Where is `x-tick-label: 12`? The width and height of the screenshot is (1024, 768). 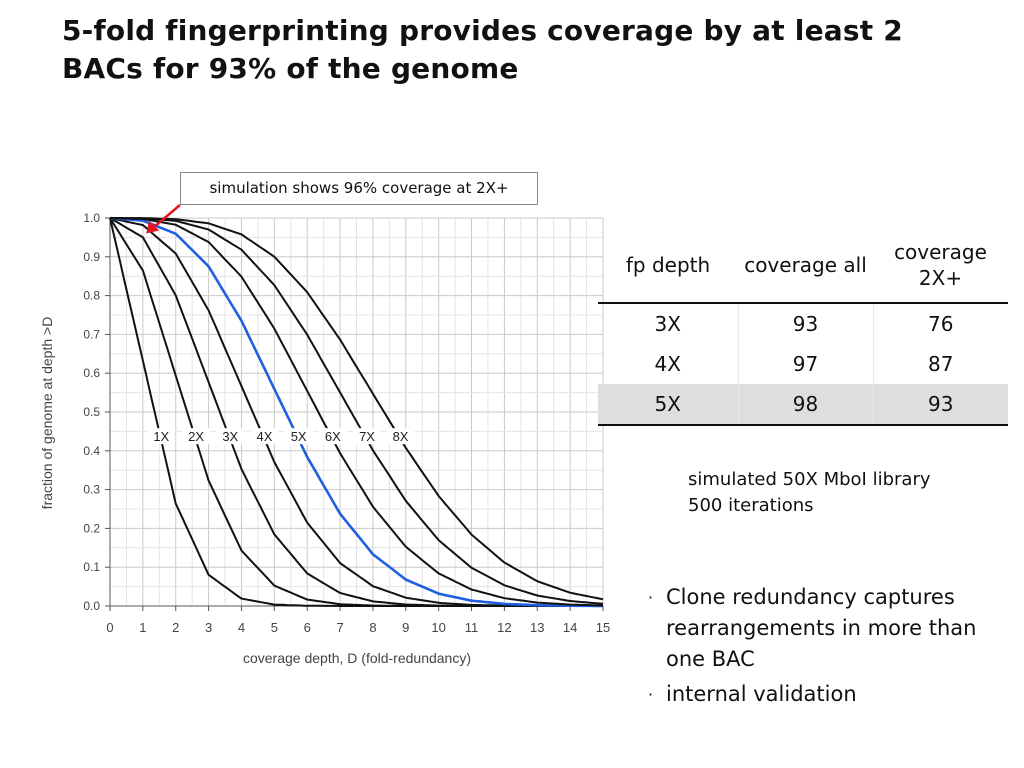 x-tick-label: 12 is located at coordinates (504, 627).